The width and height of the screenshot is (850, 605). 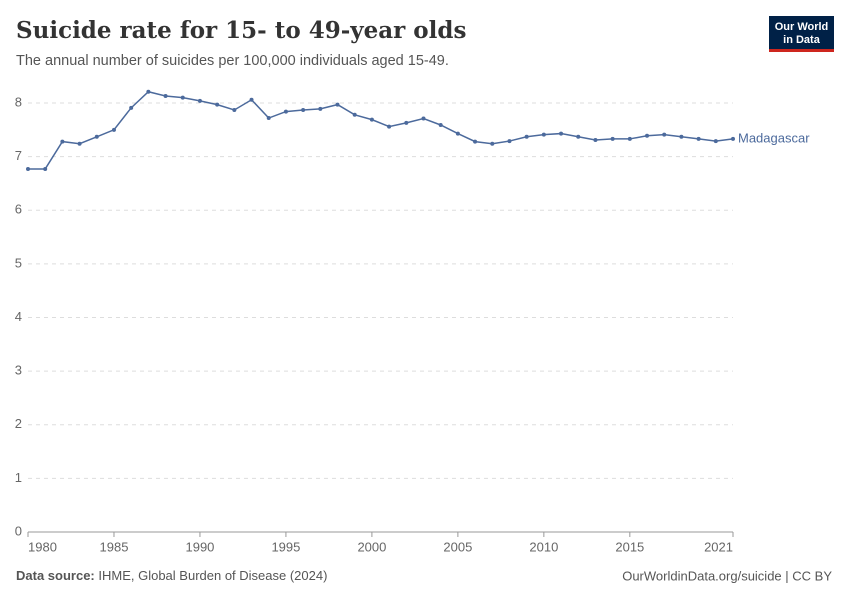 What do you see at coordinates (241, 30) in the screenshot?
I see `chart-title: Suicide rate for 15- to 49-year olds` at bounding box center [241, 30].